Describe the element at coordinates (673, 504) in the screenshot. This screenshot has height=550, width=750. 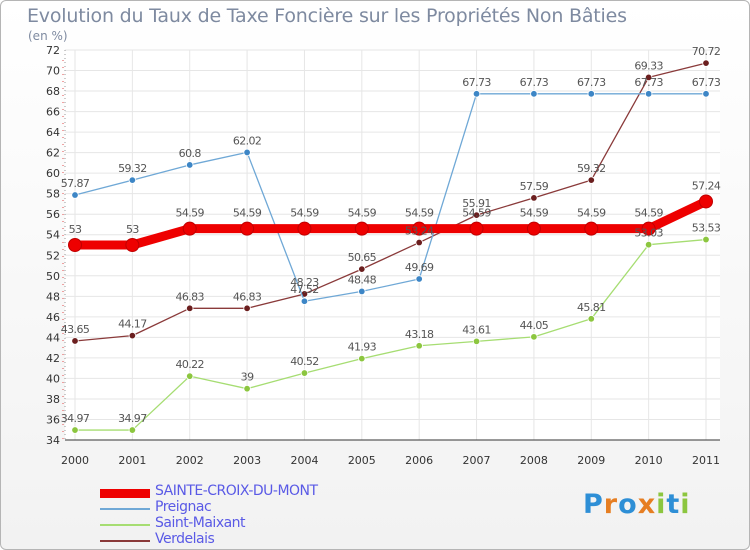
I see `logo-letter: t` at that location.